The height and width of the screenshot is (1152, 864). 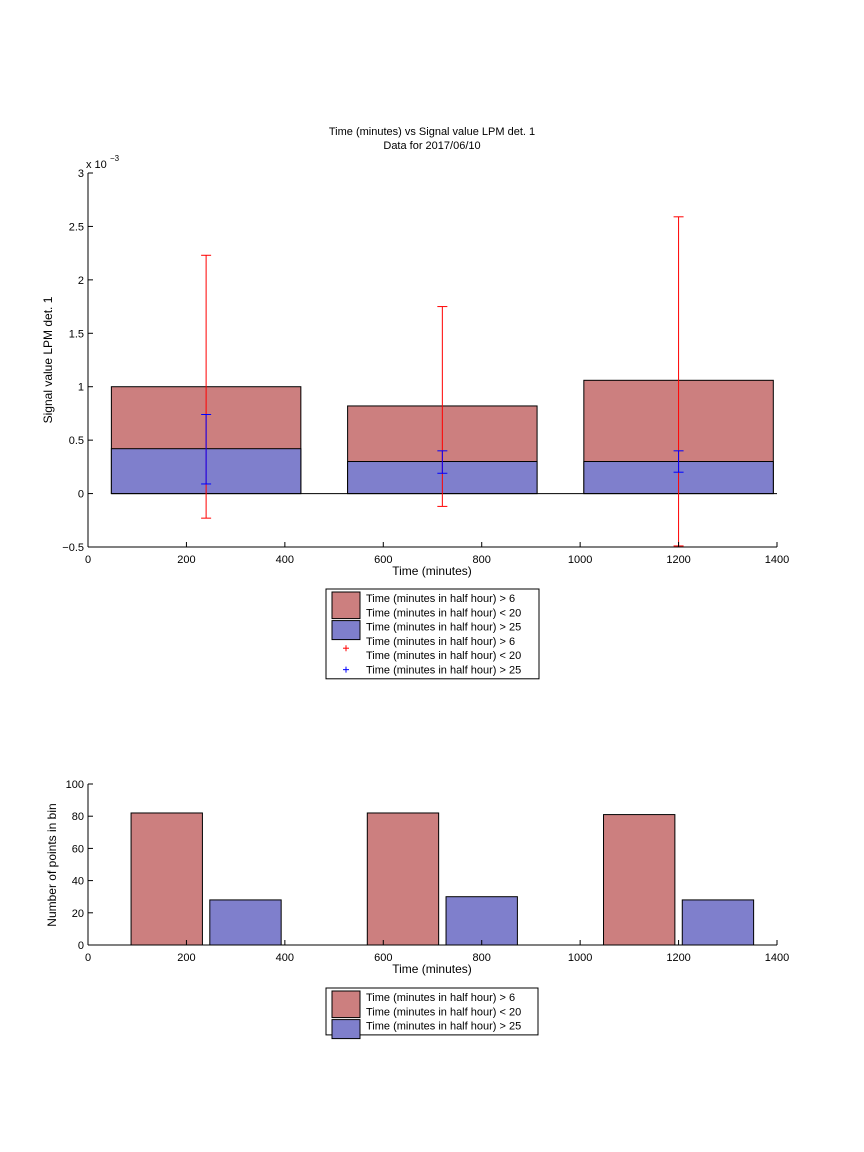 I want to click on y-tick-label: 1.5, so click(x=76, y=334).